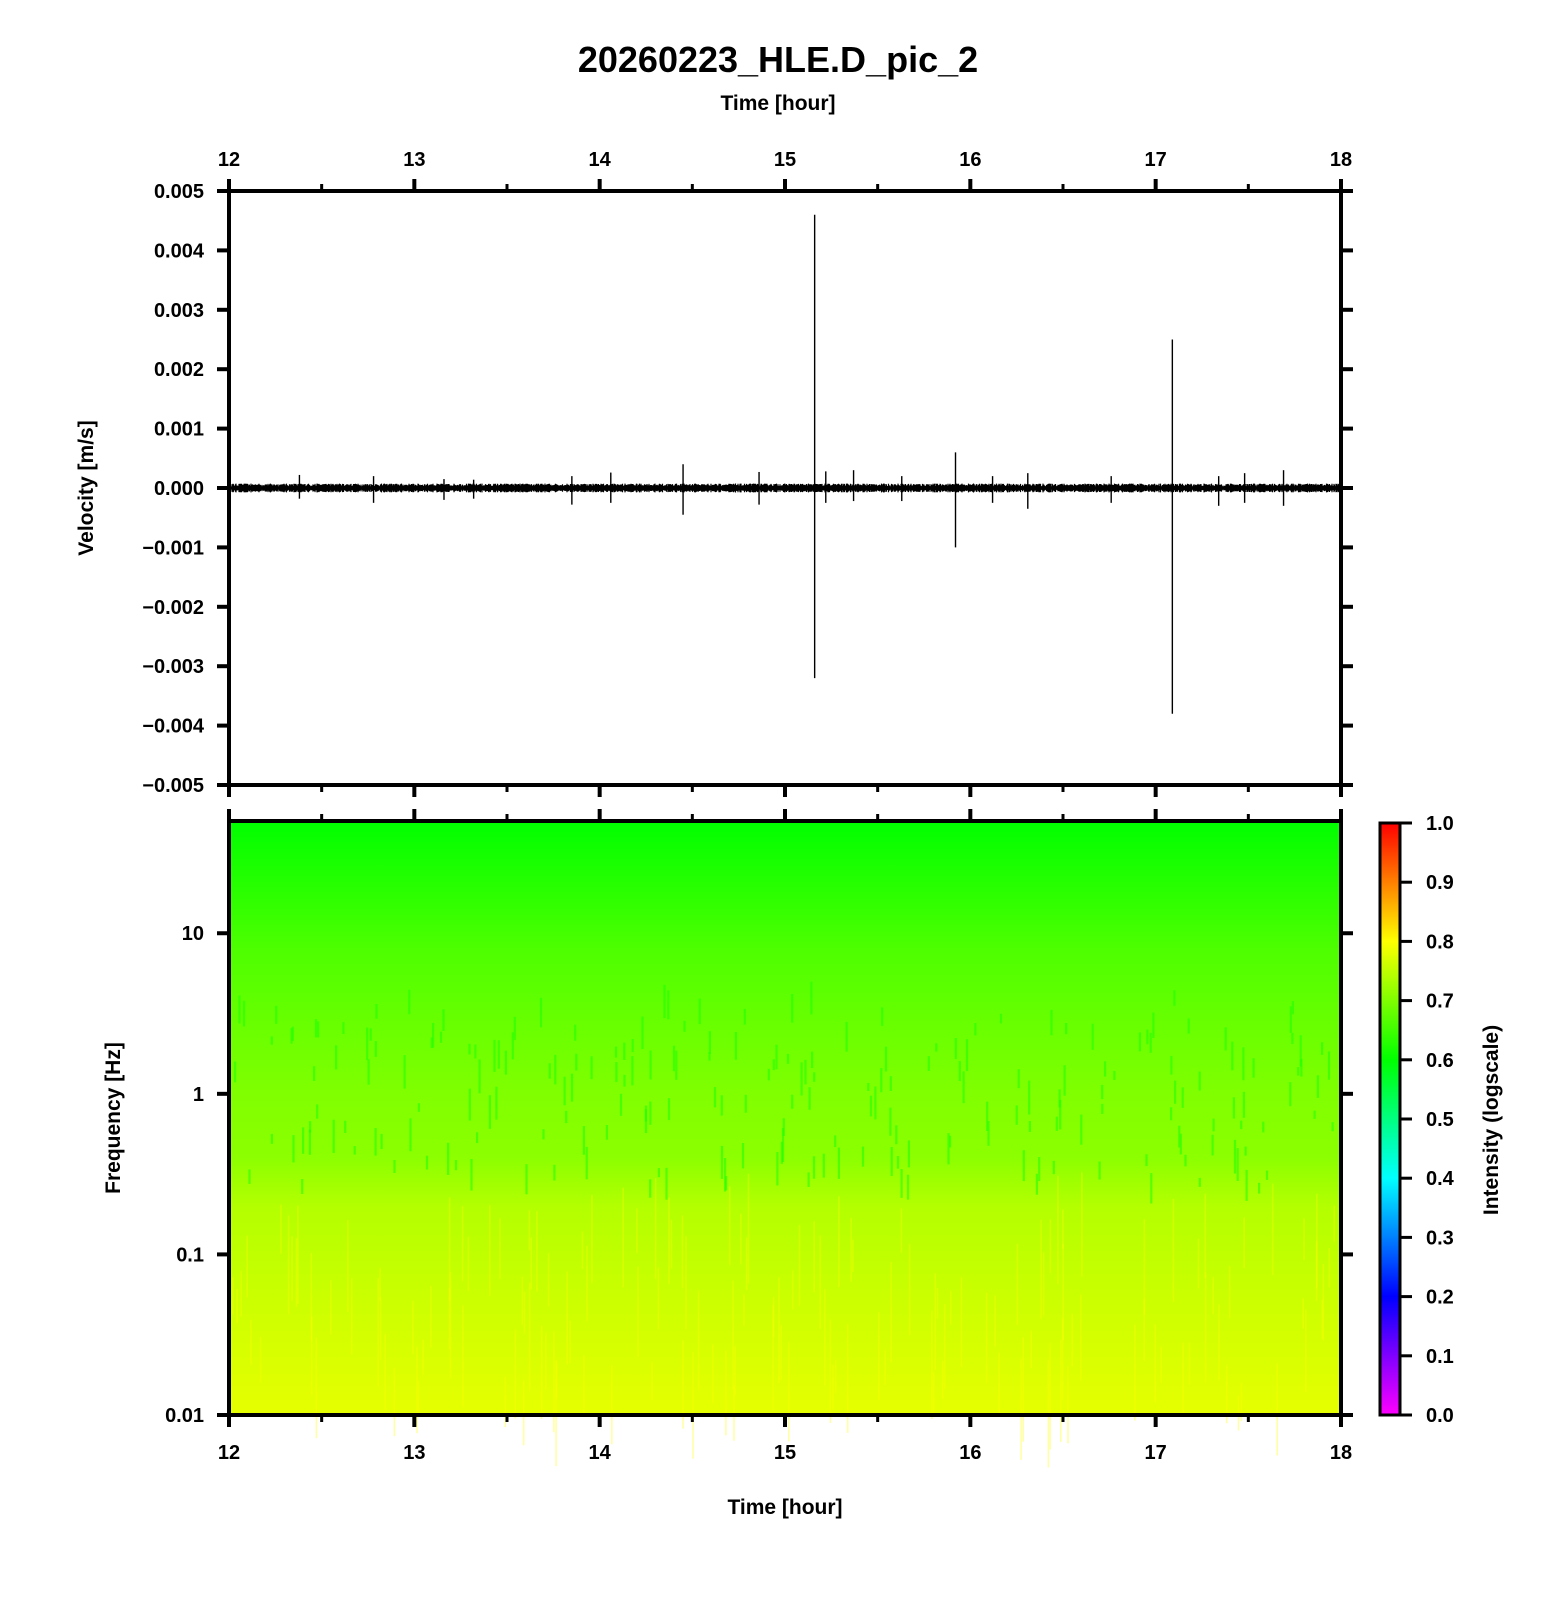  I want to click on bottom-x-axis-label: Time [hour], so click(784, 1507).